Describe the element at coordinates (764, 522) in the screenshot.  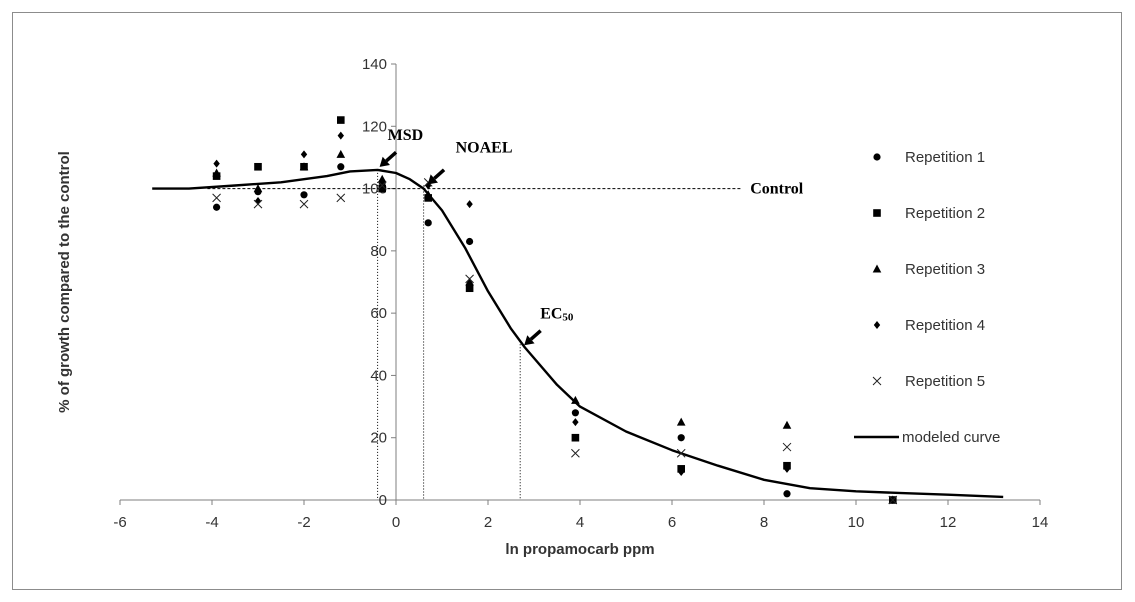
I see `x-tick-label: 8` at that location.